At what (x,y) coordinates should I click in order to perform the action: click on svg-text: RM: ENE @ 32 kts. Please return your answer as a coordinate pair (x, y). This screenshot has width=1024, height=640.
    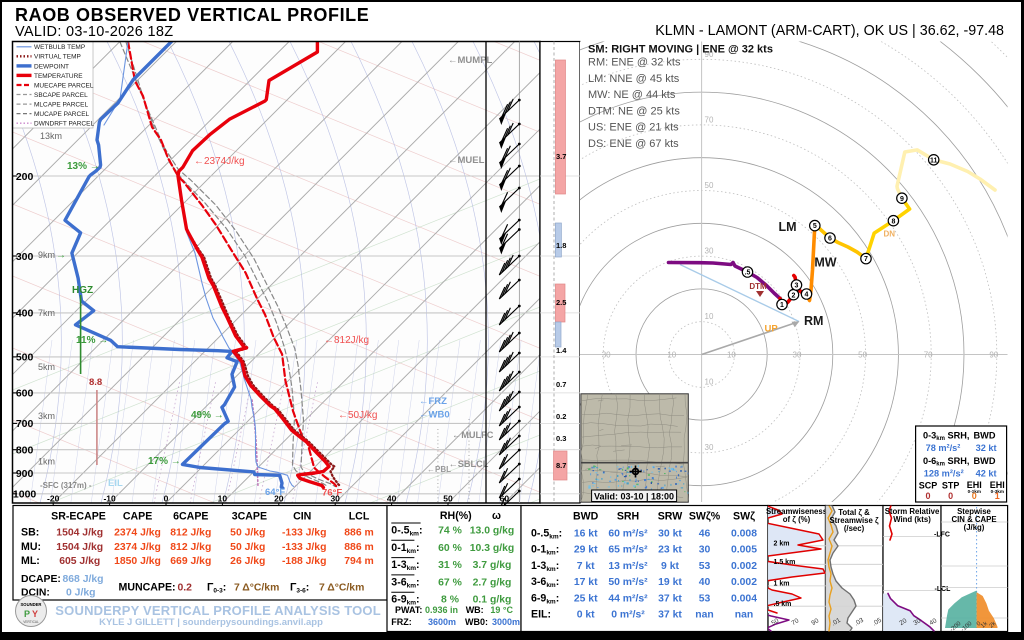
    Looking at the image, I should click on (634, 63).